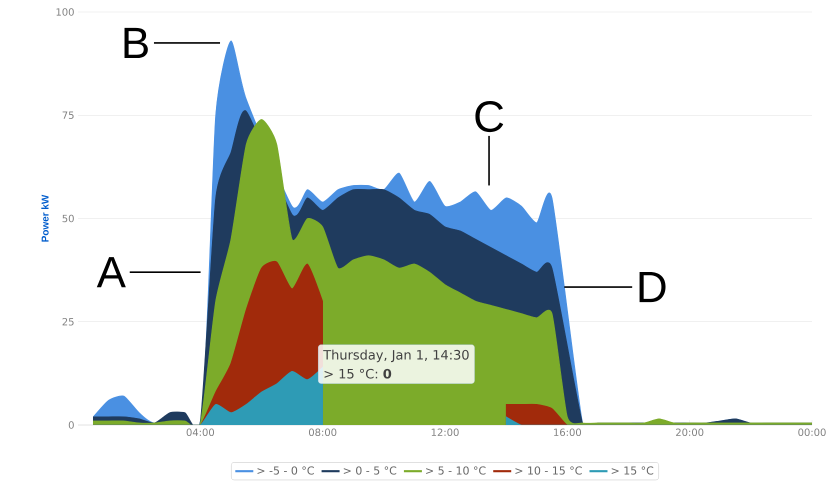 Image resolution: width=839 pixels, height=490 pixels. What do you see at coordinates (71, 425) in the screenshot?
I see `y-tick-label: 0` at bounding box center [71, 425].